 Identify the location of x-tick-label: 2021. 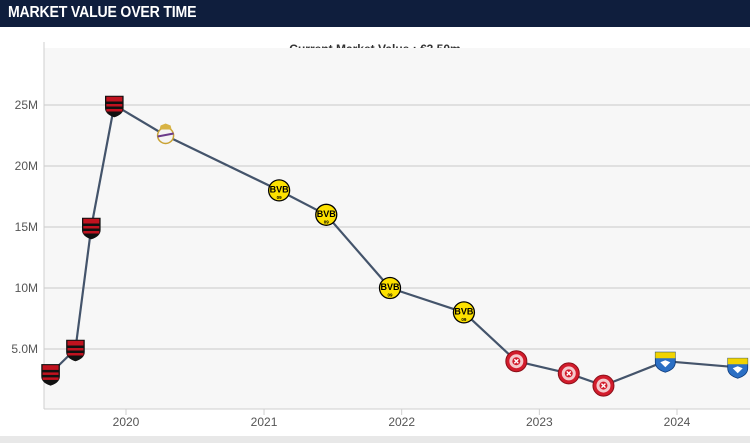
(264, 422).